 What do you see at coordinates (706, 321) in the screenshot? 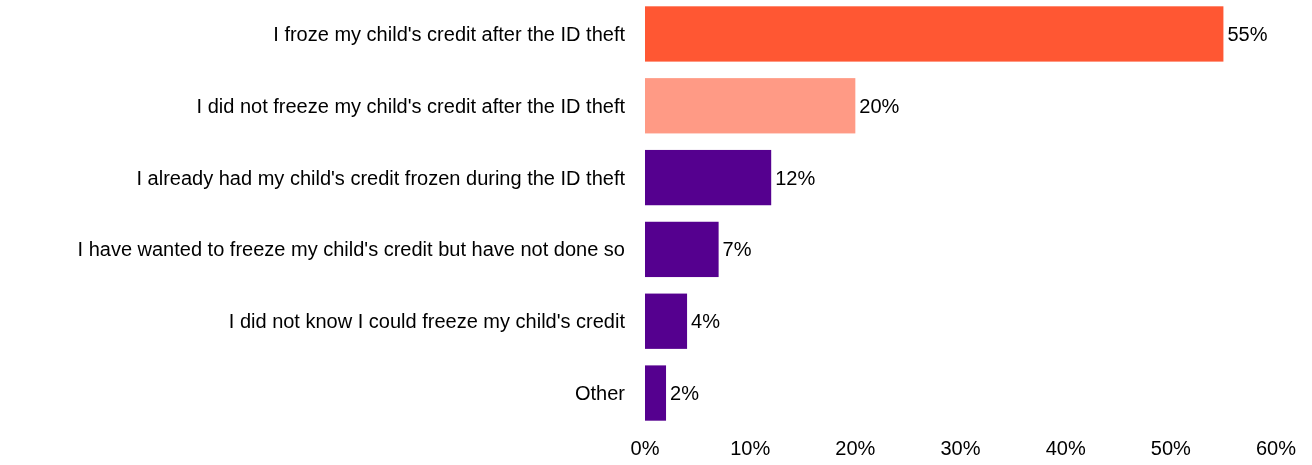
I see `data-label: 4%` at bounding box center [706, 321].